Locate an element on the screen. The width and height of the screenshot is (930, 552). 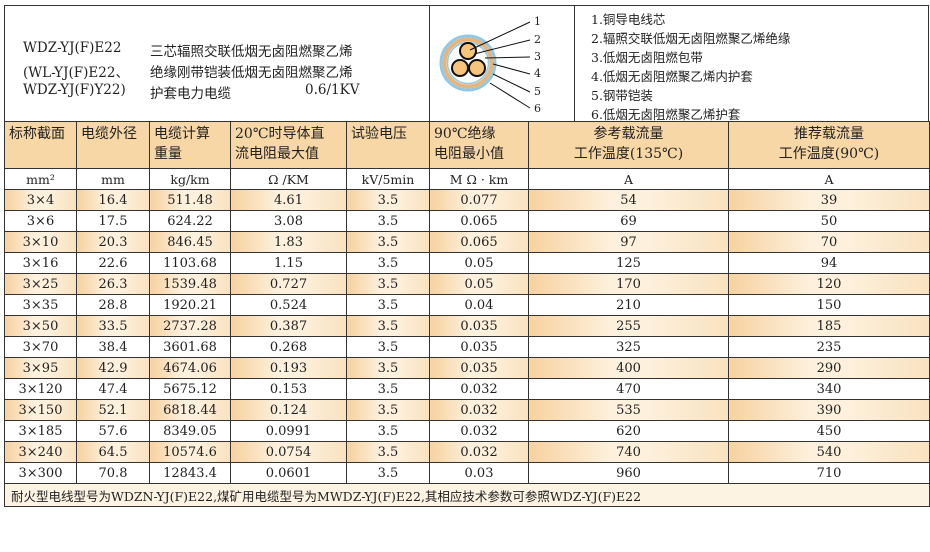
unit-cell: mm is located at coordinates (113, 179).